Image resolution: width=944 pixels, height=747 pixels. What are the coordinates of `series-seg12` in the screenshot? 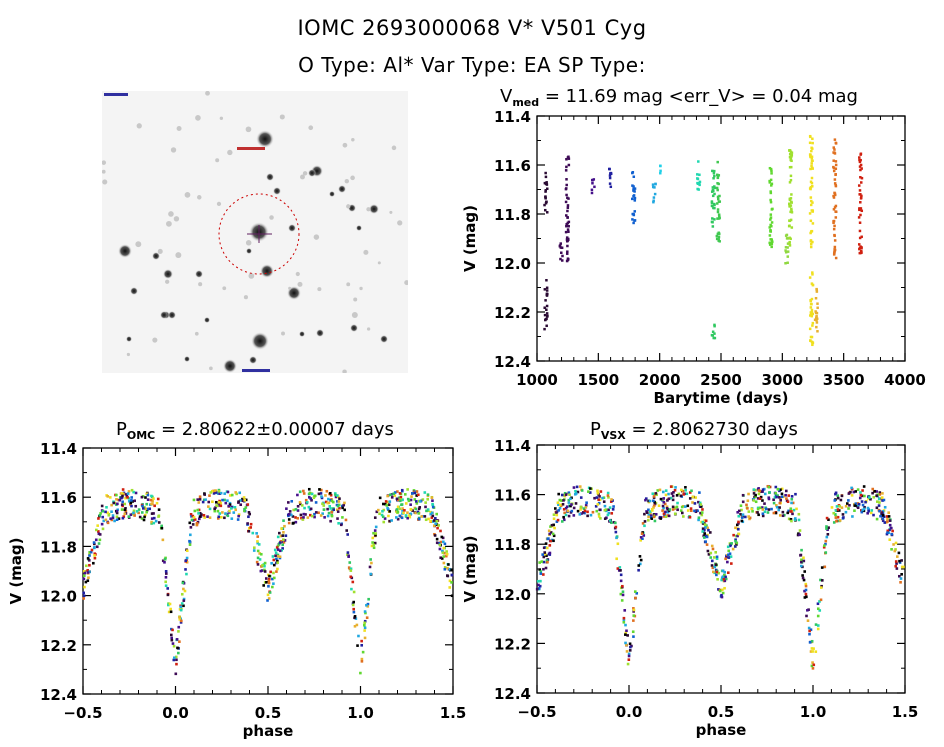 It's located at (771, 207).